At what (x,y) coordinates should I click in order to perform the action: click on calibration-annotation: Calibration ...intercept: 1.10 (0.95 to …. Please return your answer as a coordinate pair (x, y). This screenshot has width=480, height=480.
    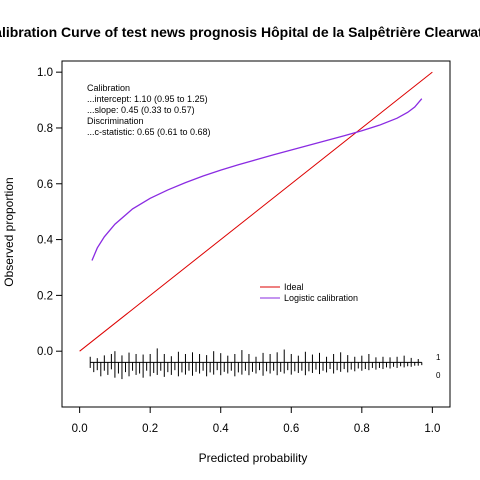
    Looking at the image, I should click on (149, 110).